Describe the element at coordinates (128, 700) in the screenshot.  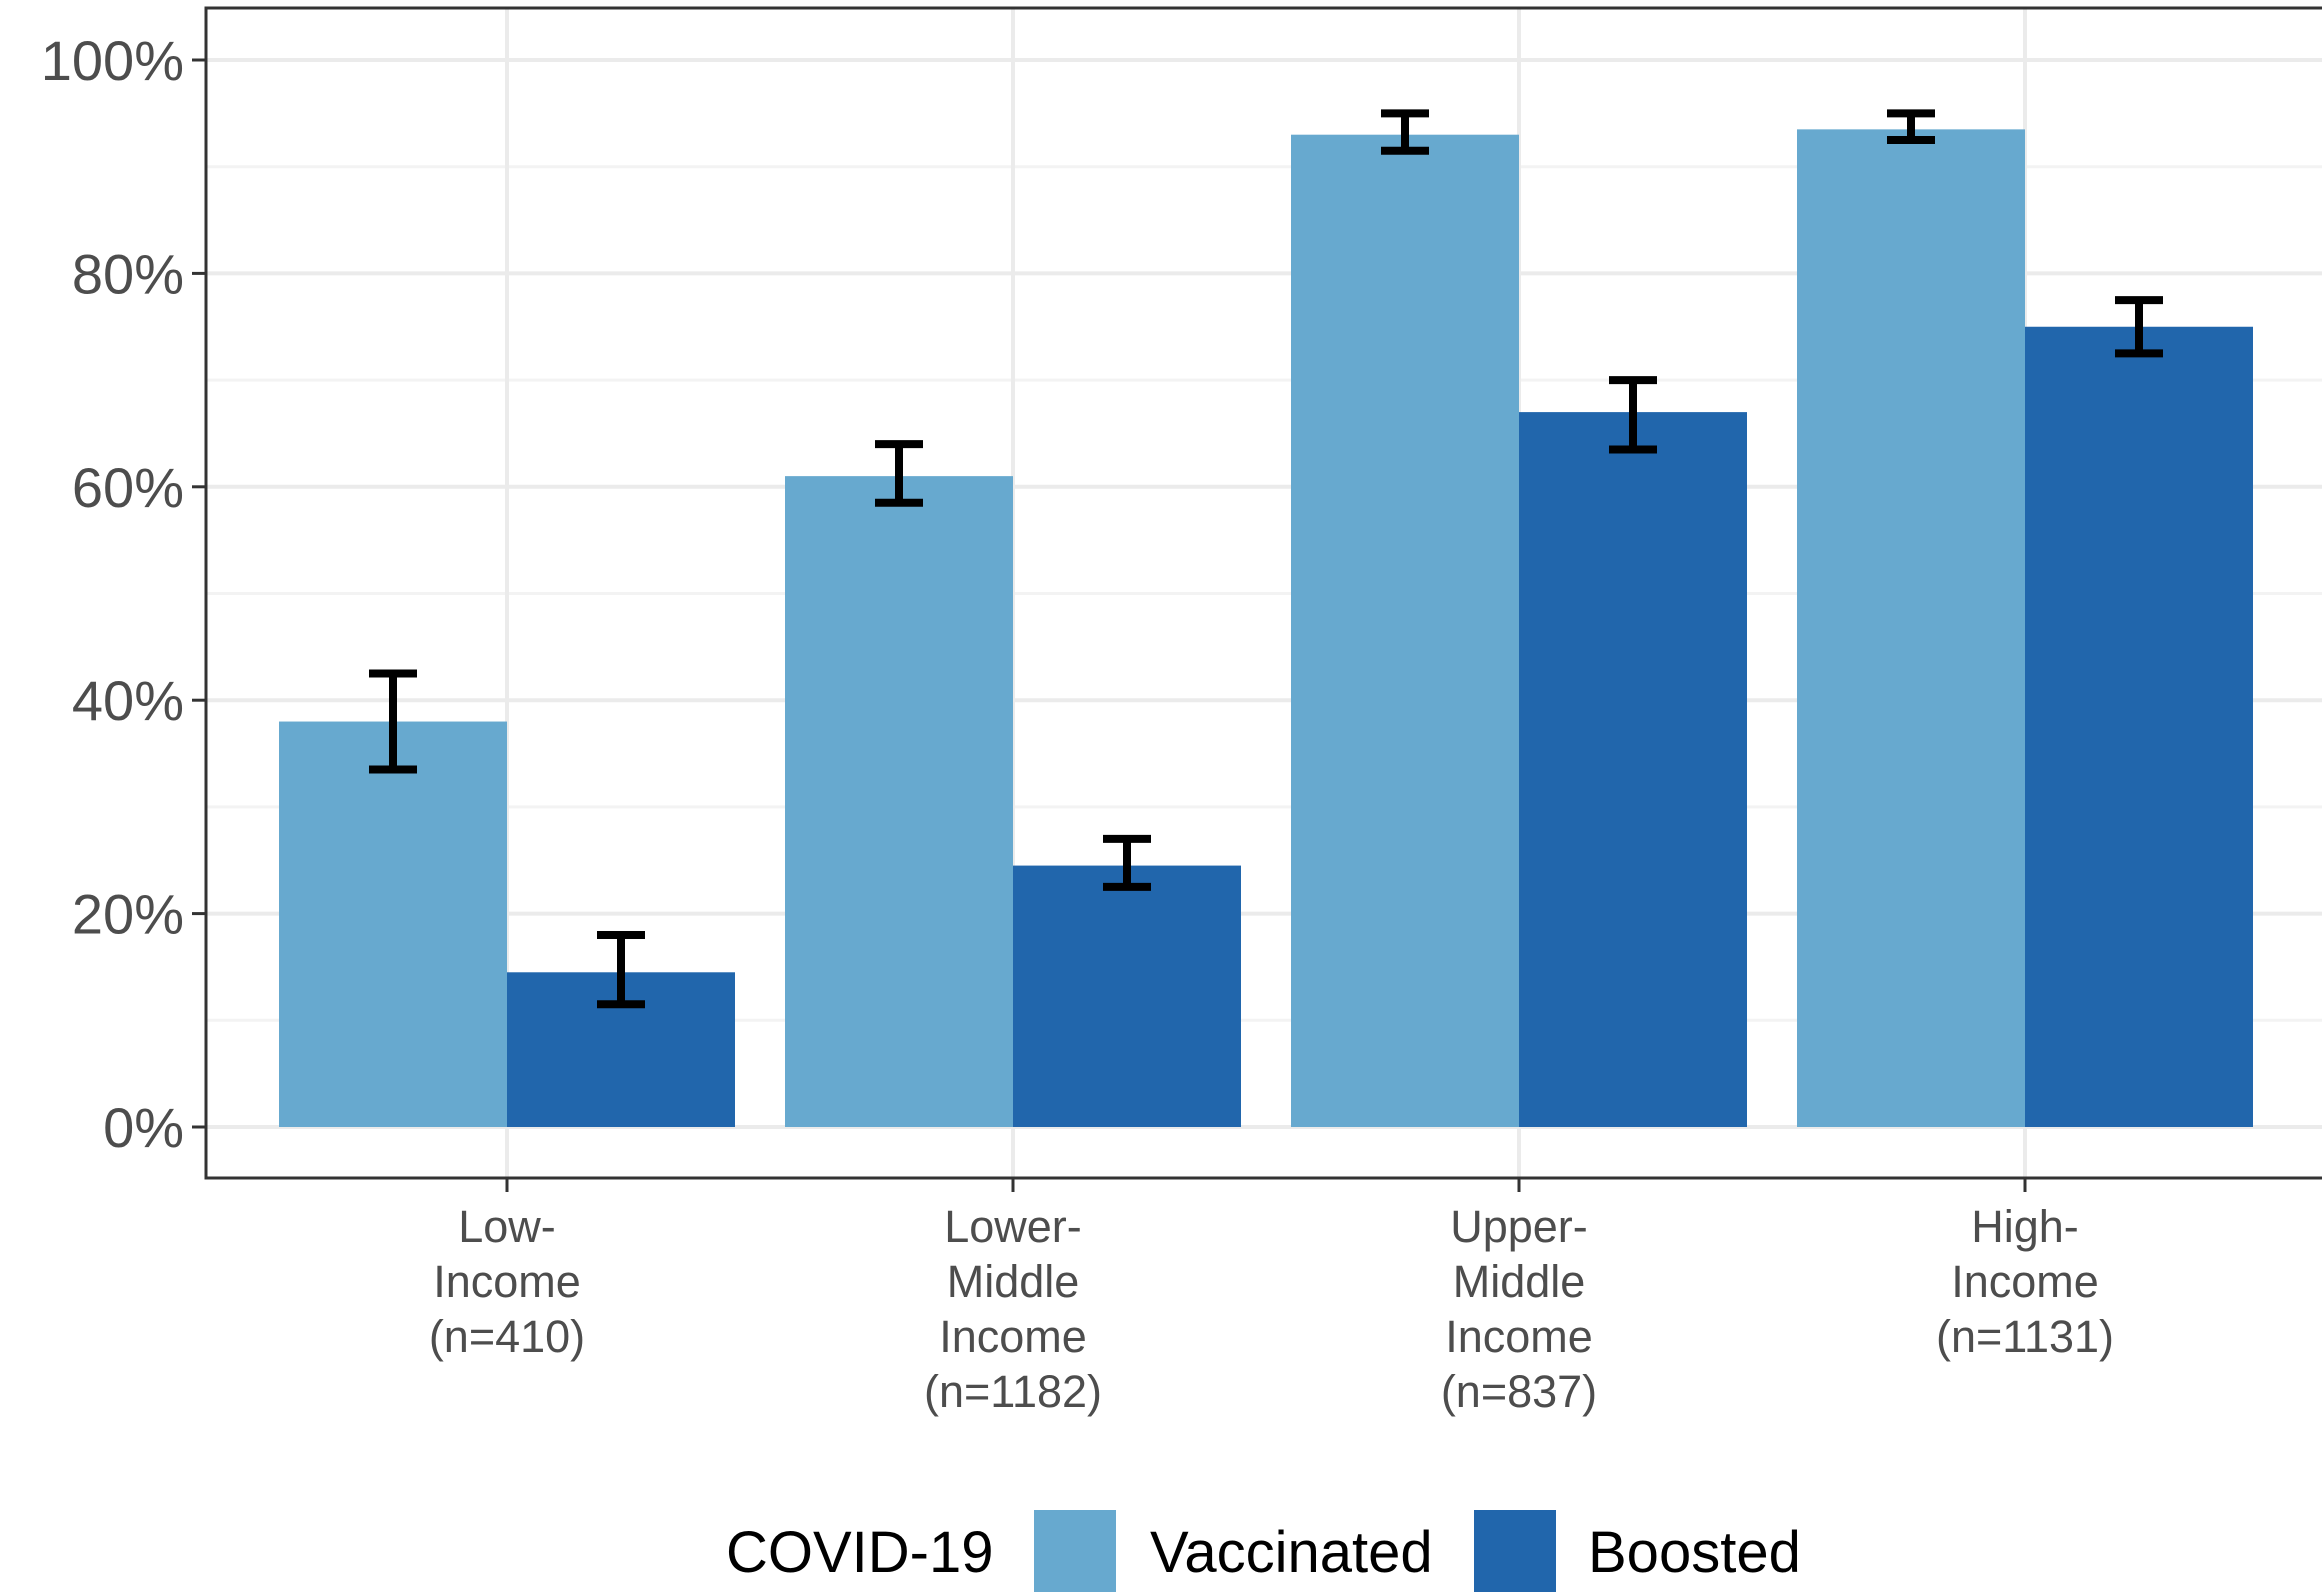
I see `y-tick-label: 40%` at that location.